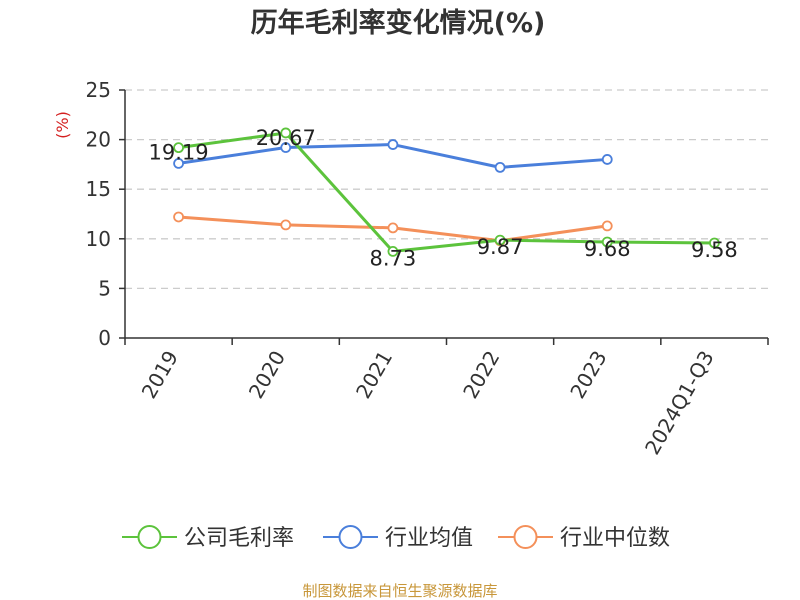  What do you see at coordinates (104, 288) in the screenshot?
I see `y-tick-label: 5` at bounding box center [104, 288].